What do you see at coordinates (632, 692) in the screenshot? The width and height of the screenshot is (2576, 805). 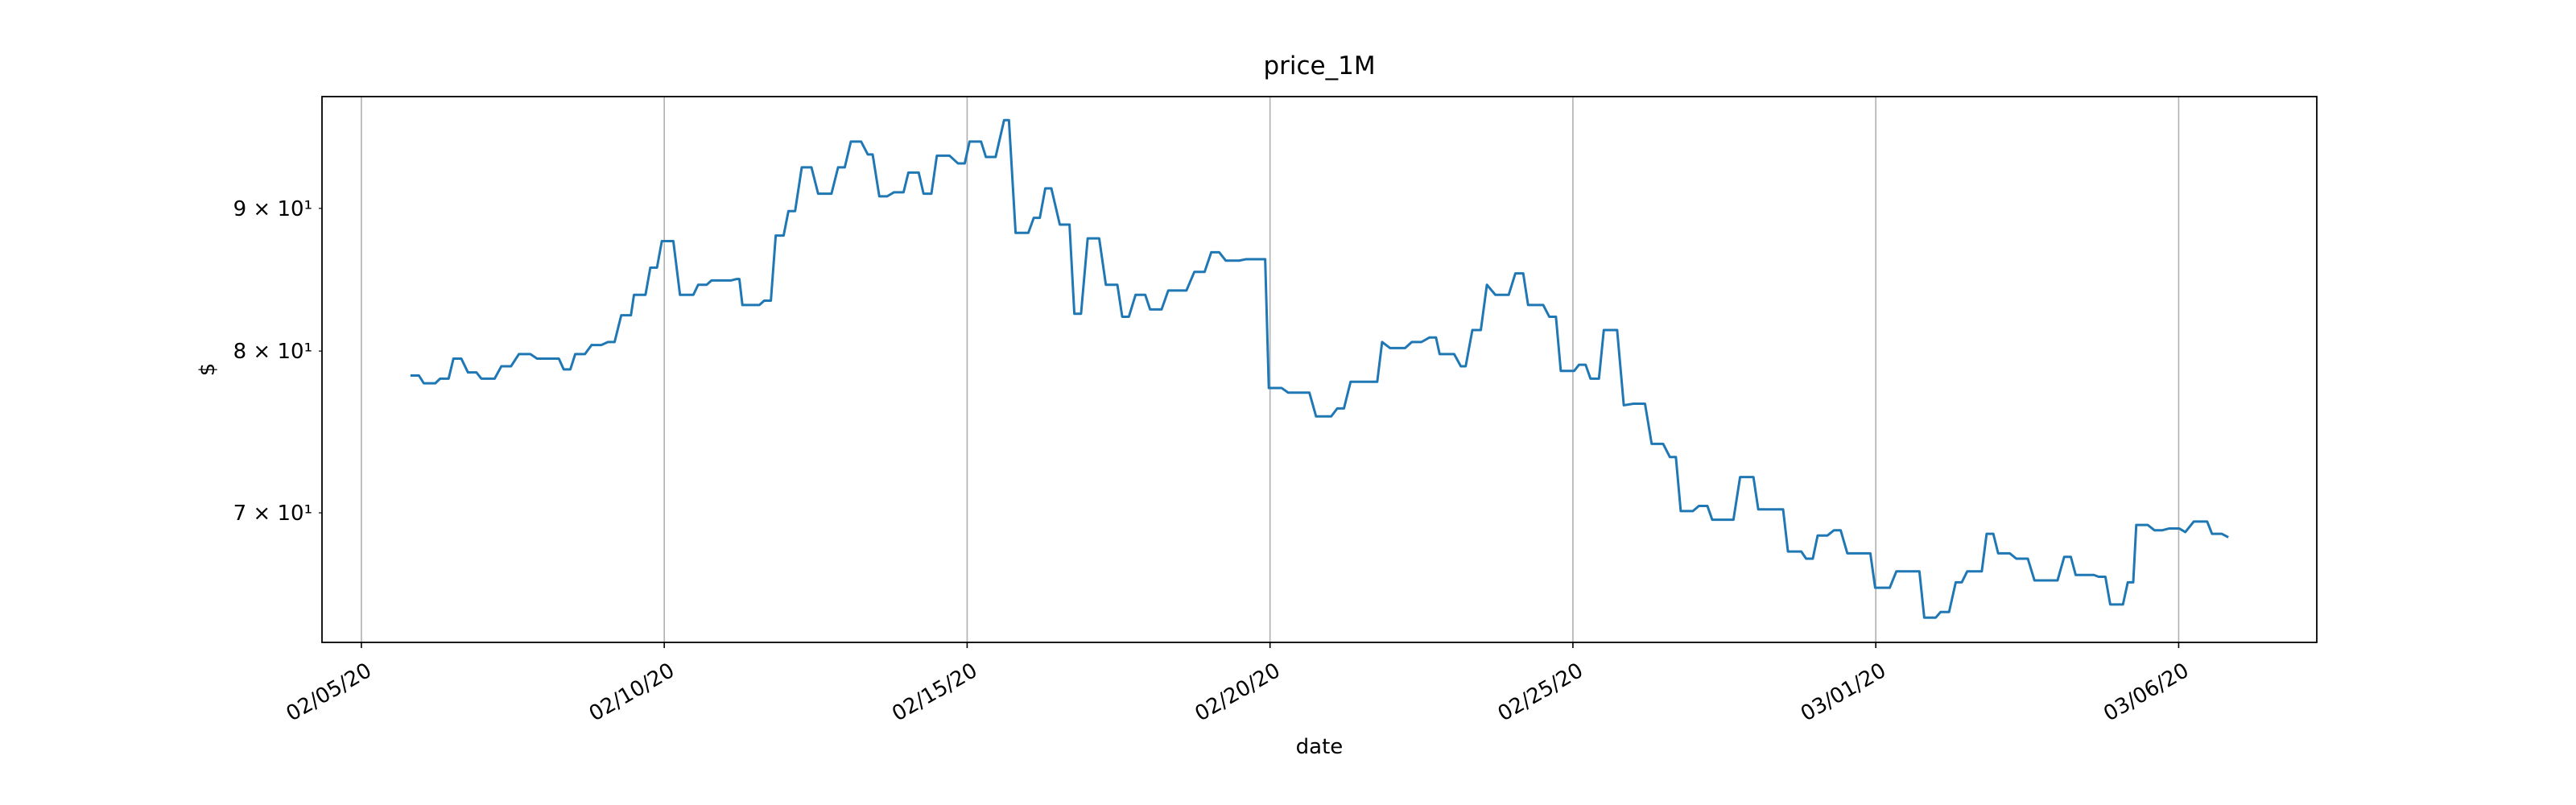 I see `x-tick-label: 02/10/20` at bounding box center [632, 692].